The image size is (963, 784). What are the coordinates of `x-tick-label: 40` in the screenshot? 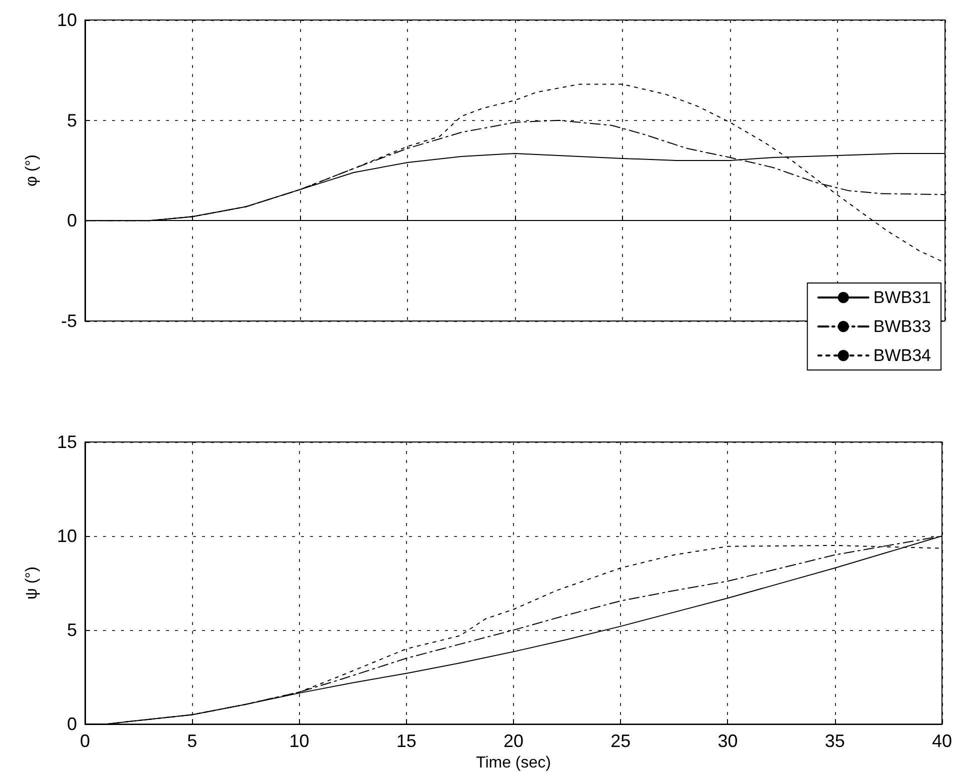 It's located at (942, 741).